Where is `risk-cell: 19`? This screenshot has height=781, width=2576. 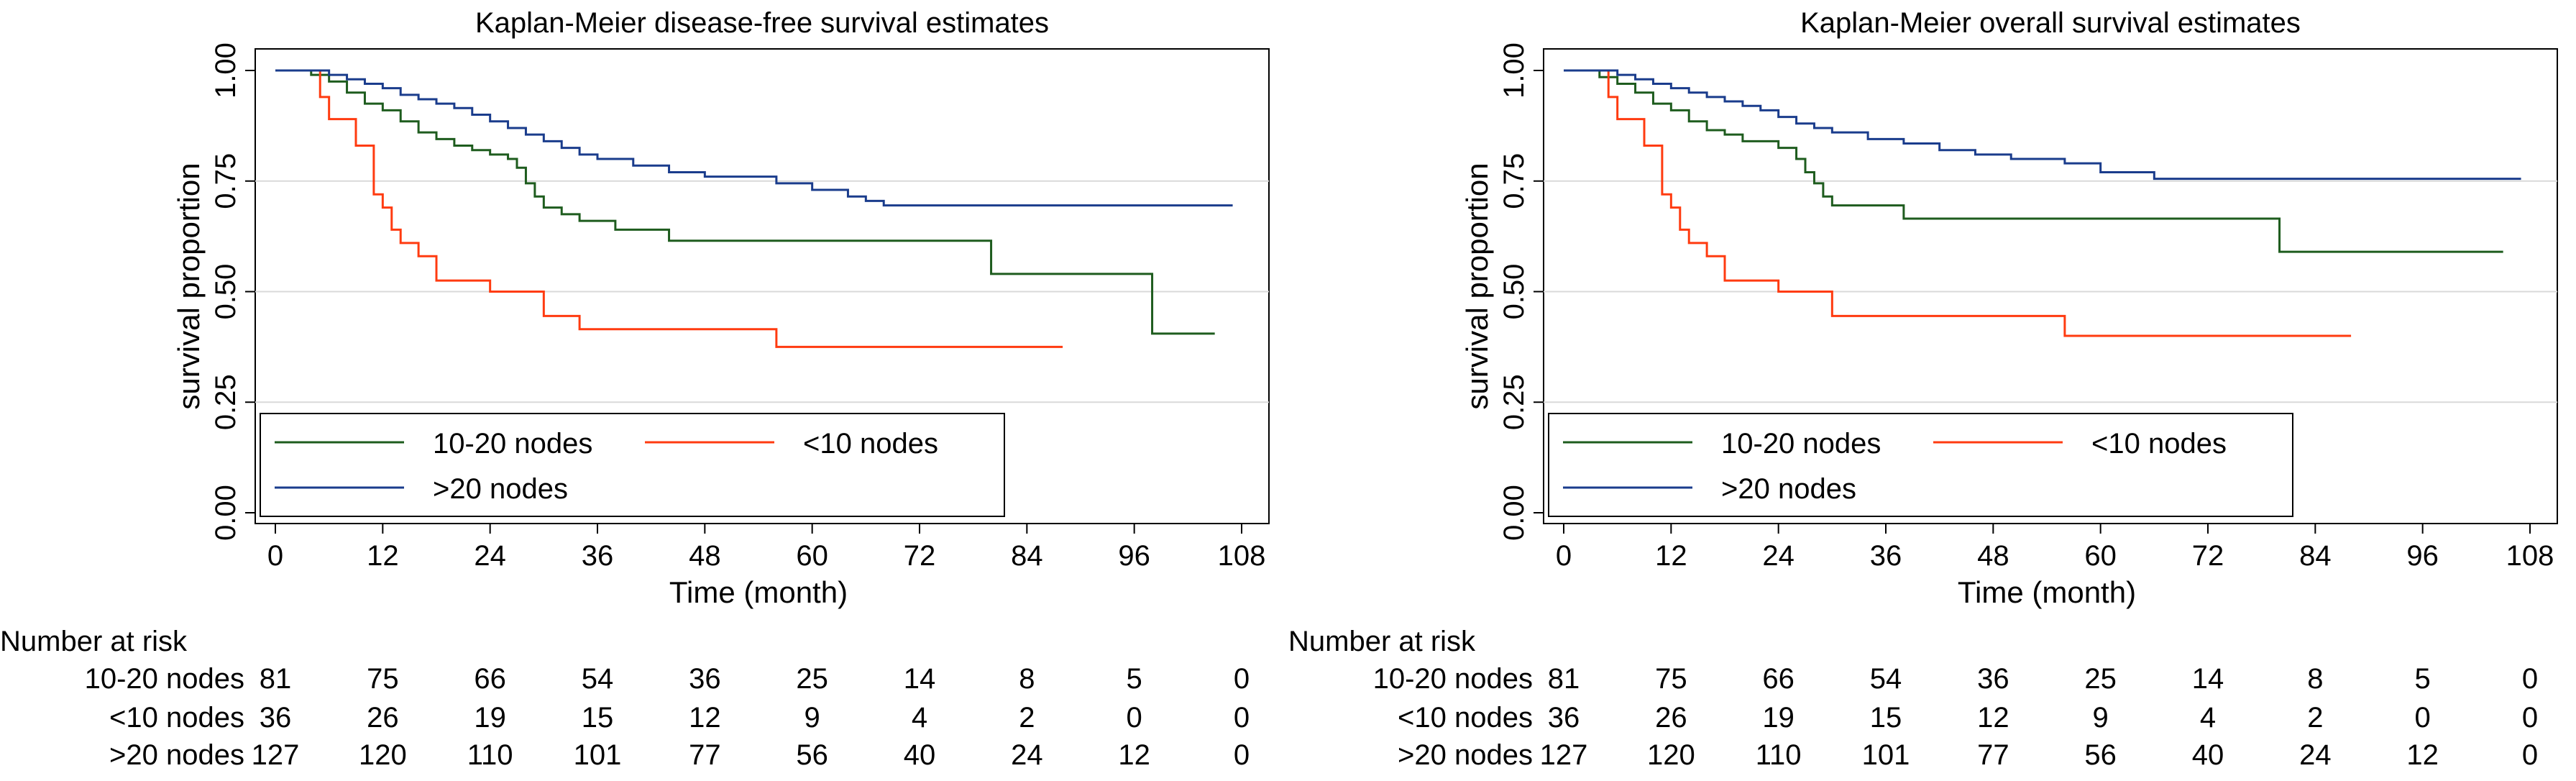
risk-cell: 19 is located at coordinates (1778, 718).